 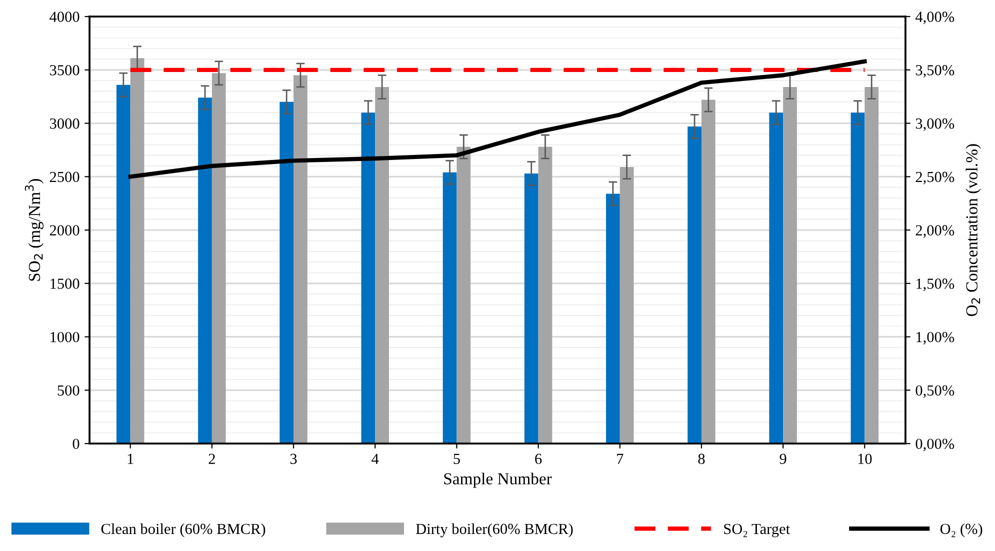 What do you see at coordinates (65, 70) in the screenshot?
I see `y-tick-label: 3500` at bounding box center [65, 70].